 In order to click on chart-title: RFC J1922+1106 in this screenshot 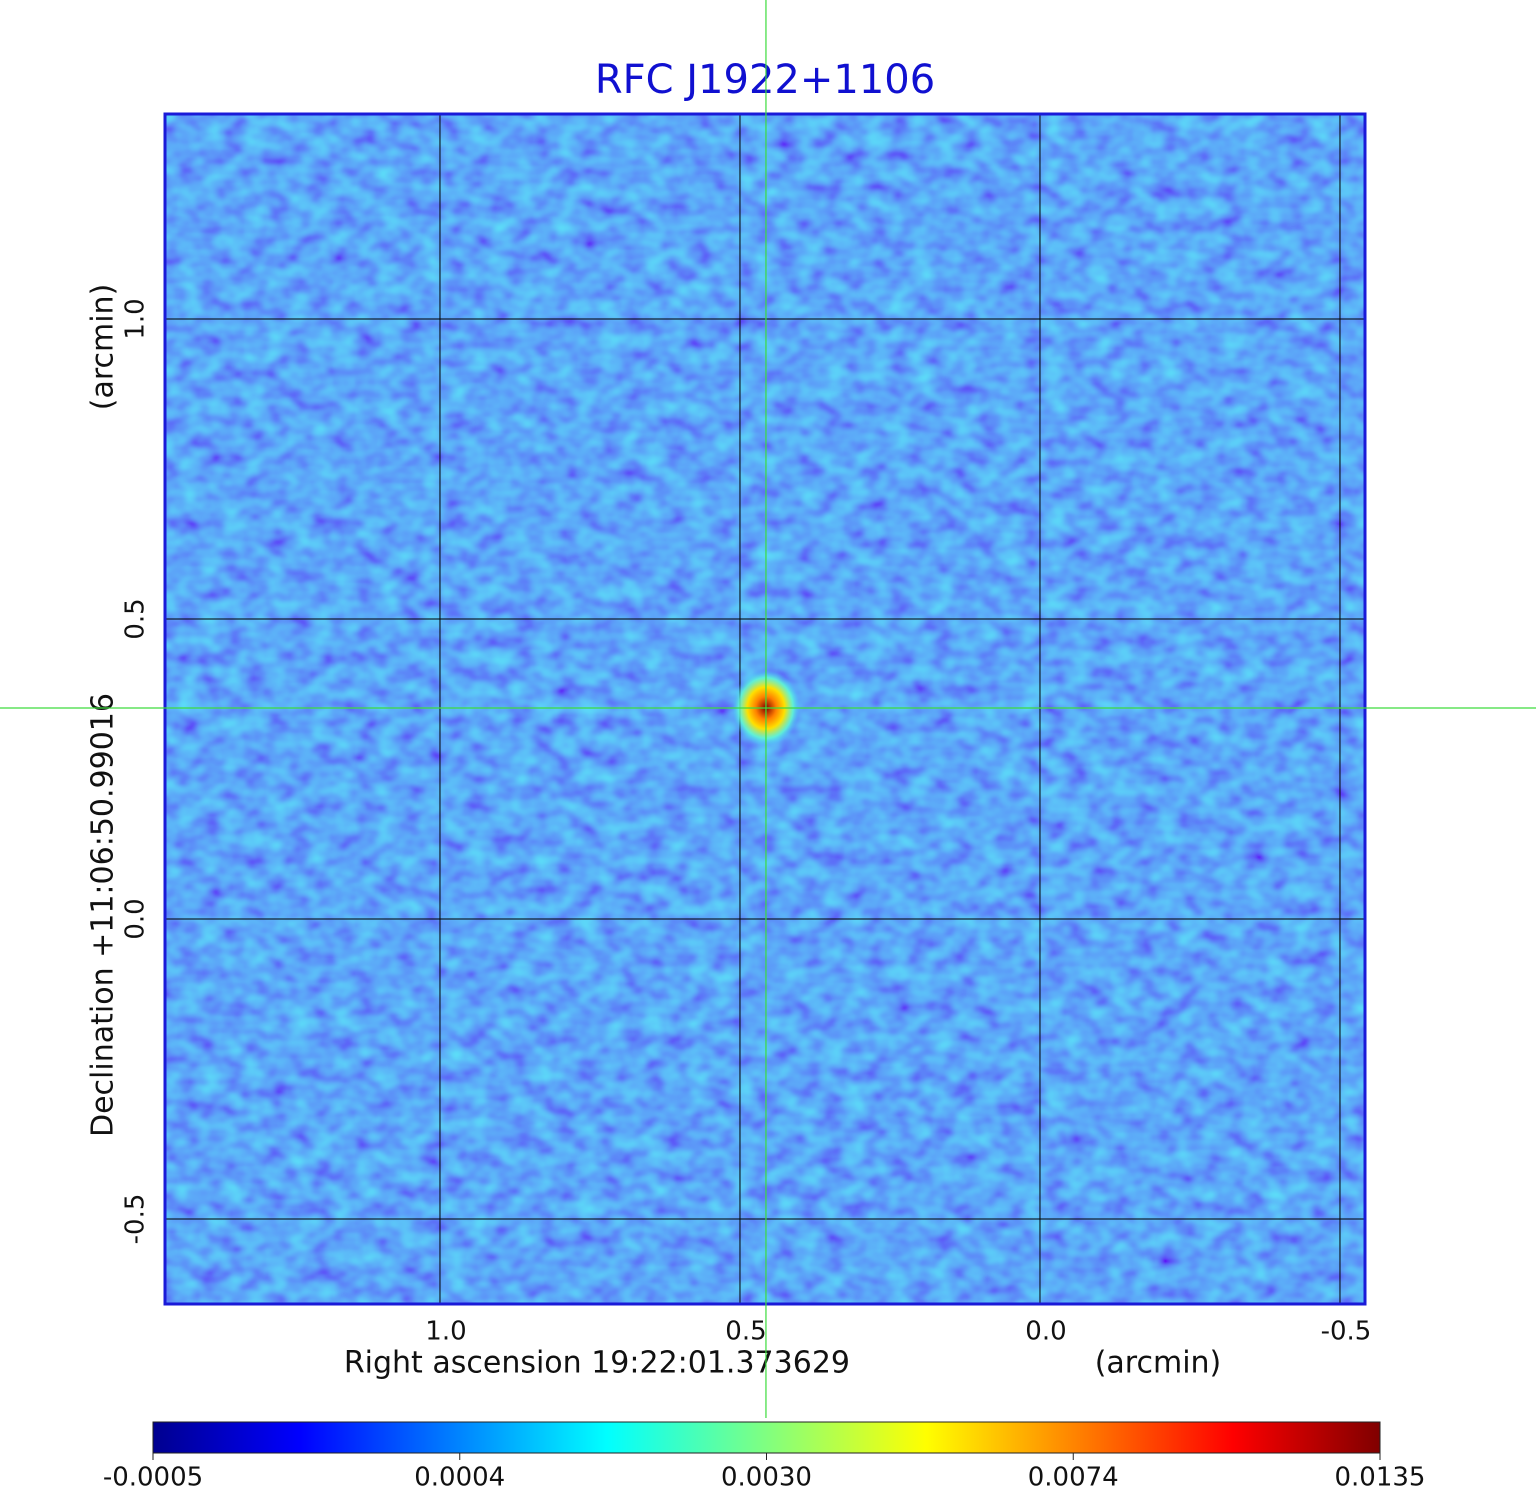, I will do `click(765, 80)`.